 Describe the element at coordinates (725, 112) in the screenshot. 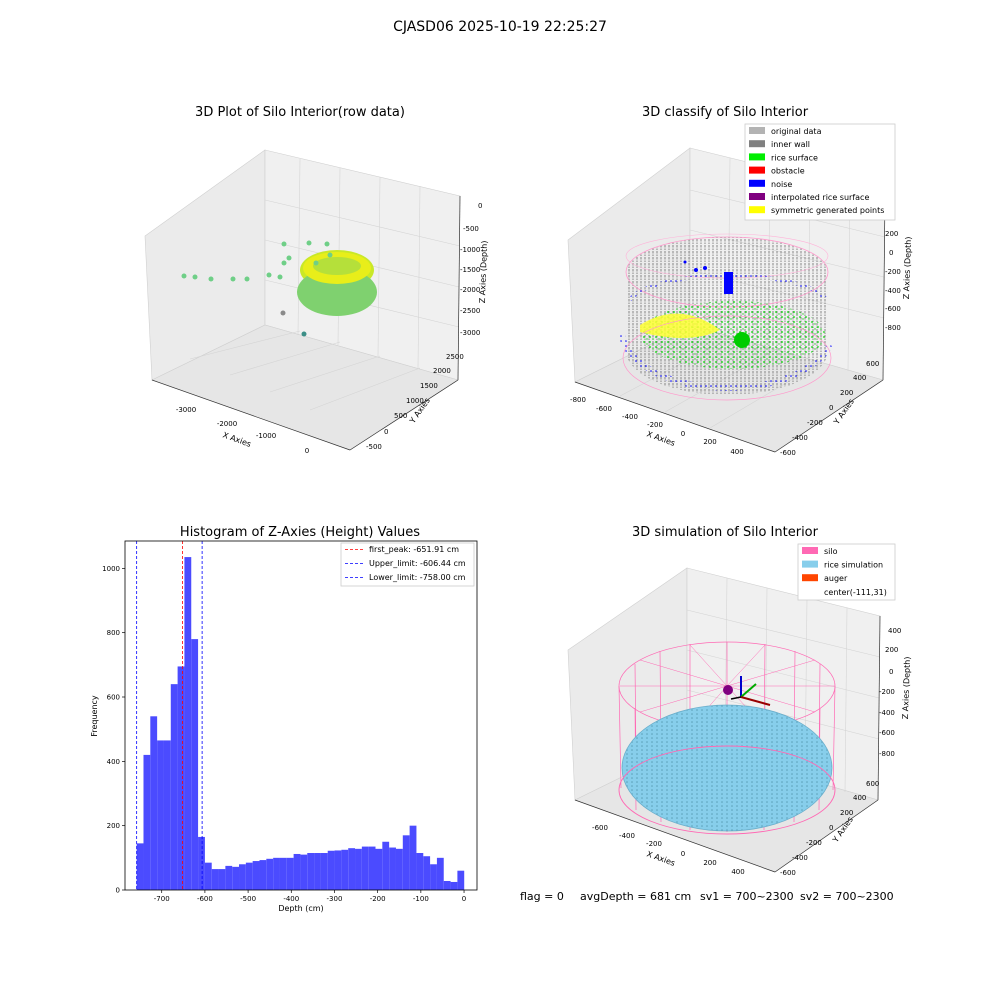

I see `classify-title: 3D classify of Silo Interior` at that location.